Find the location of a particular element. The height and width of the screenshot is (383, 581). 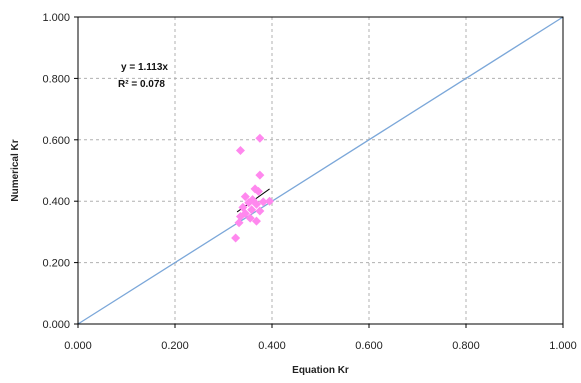

trendline-equation: y = 1.113x is located at coordinates (144, 67).